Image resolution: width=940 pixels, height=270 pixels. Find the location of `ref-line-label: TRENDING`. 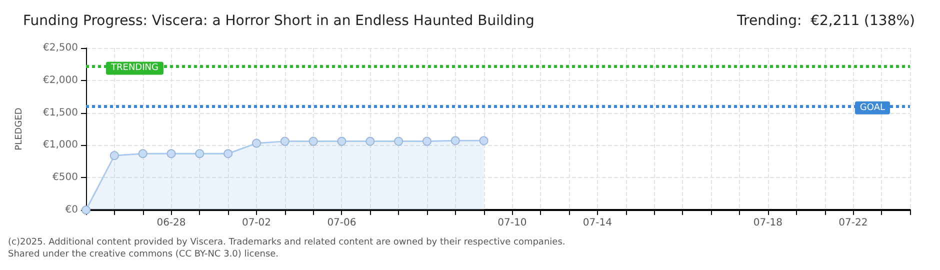

ref-line-label: TRENDING is located at coordinates (134, 68).